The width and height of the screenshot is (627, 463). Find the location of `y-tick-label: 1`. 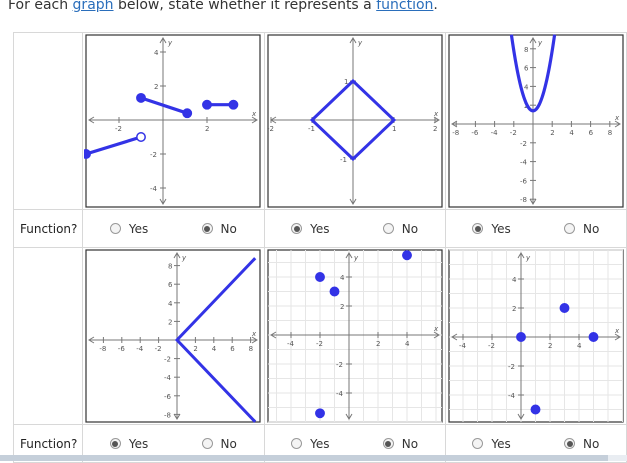

y-tick-label: 1 is located at coordinates (346, 82).